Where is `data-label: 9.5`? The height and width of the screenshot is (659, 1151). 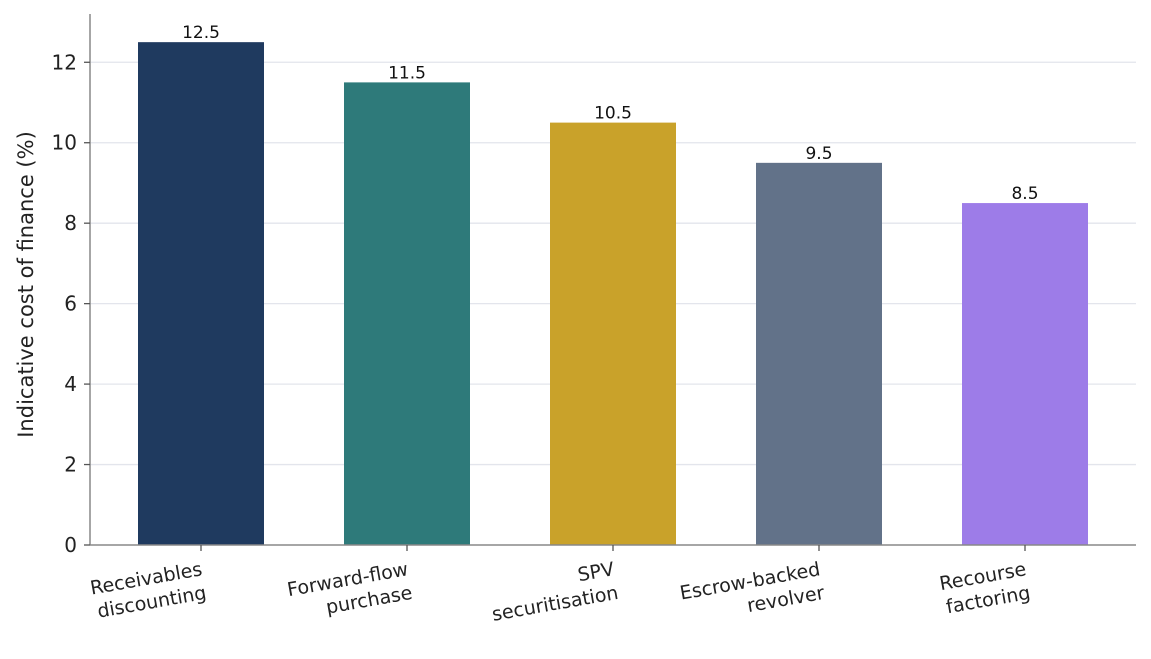
data-label: 9.5 is located at coordinates (818, 154).